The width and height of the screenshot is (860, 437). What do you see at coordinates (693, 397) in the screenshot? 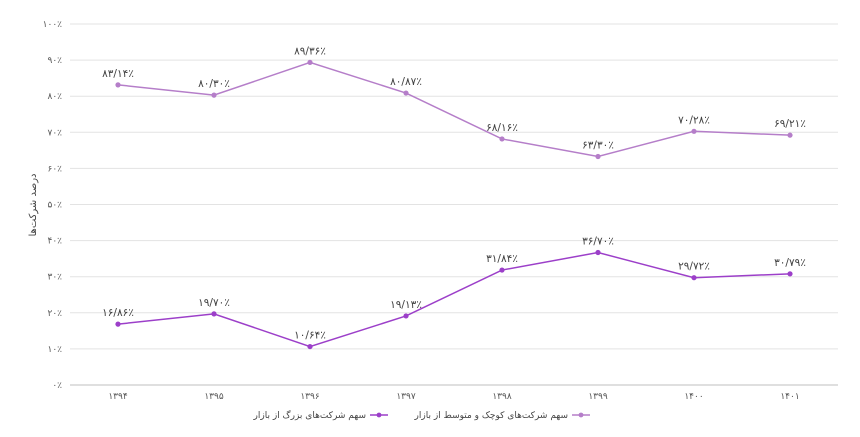
I see `x-tick-label: ۱۴۰۰` at bounding box center [693, 397].